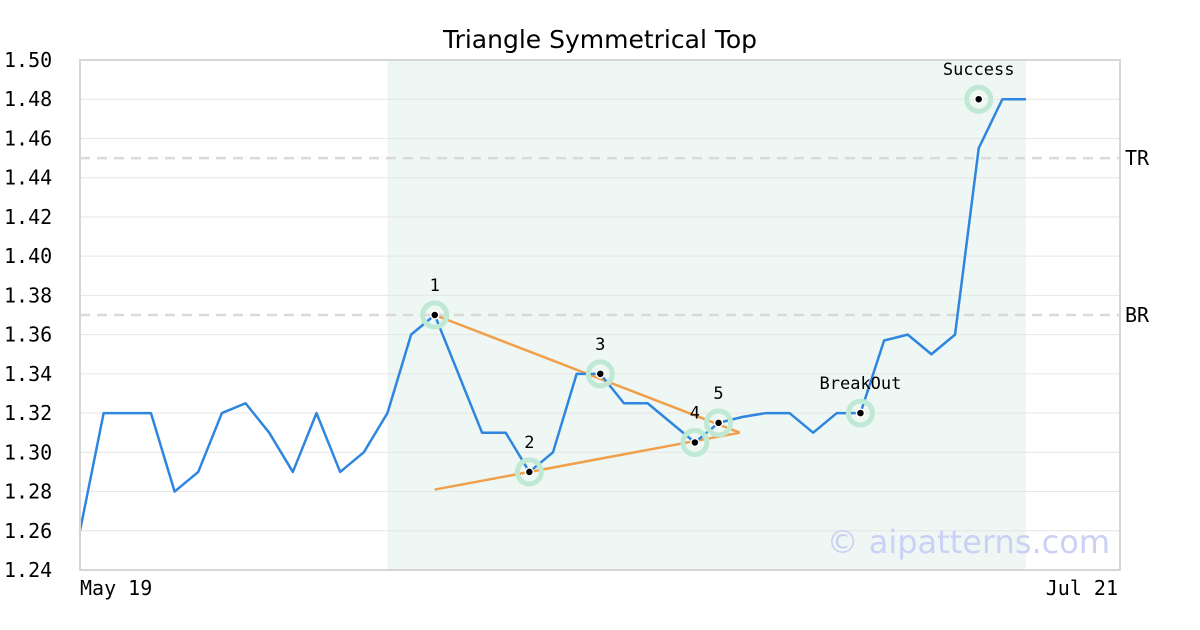  What do you see at coordinates (28, 374) in the screenshot?
I see `y-tick-label: 1.34` at bounding box center [28, 374].